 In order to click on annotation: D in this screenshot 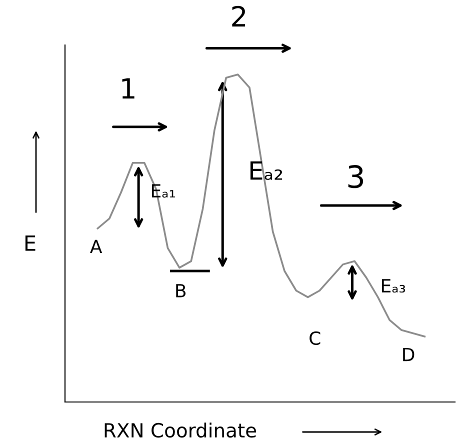, I will do `click(408, 355)`.